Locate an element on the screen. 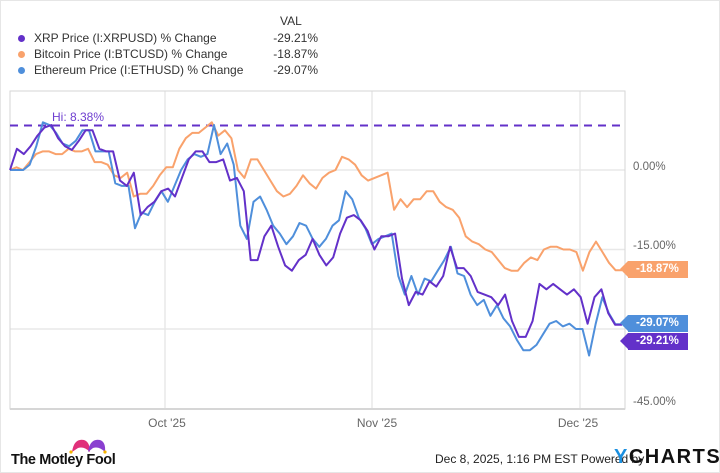 The image size is (720, 473). xrp-end-tag: -29.21% is located at coordinates (654, 341).